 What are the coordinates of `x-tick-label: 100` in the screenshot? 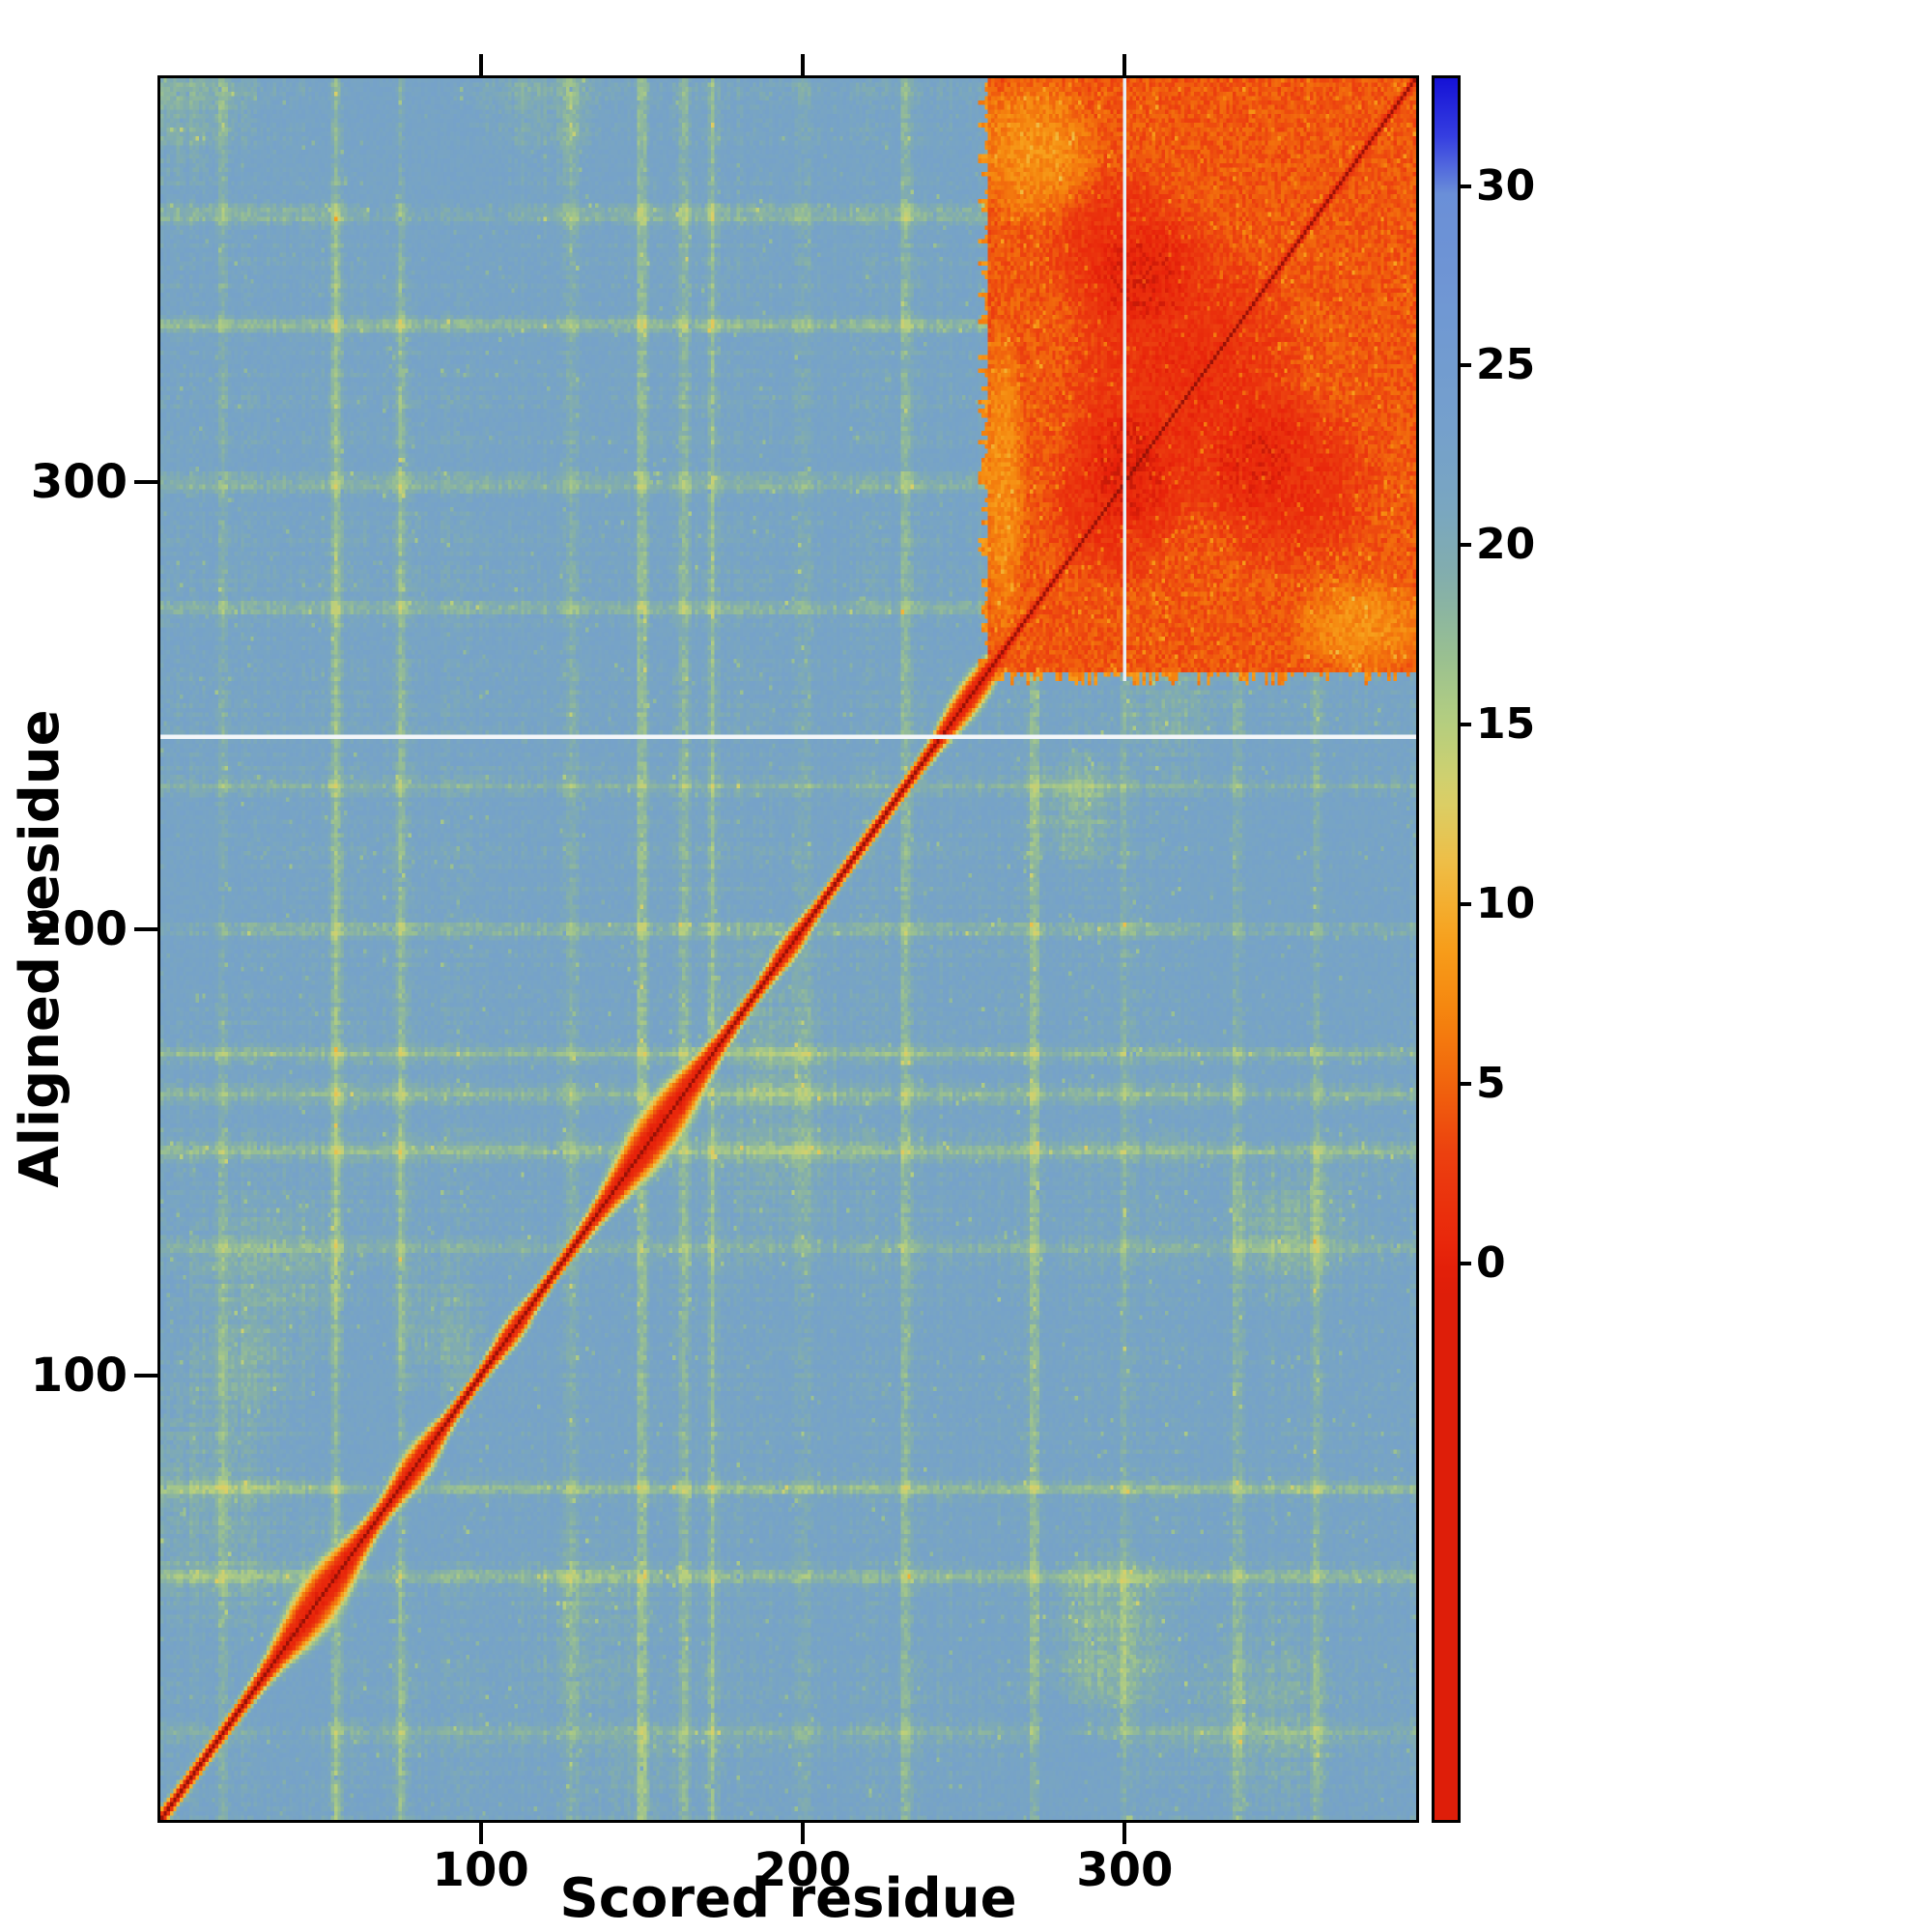 It's located at (480, 1870).